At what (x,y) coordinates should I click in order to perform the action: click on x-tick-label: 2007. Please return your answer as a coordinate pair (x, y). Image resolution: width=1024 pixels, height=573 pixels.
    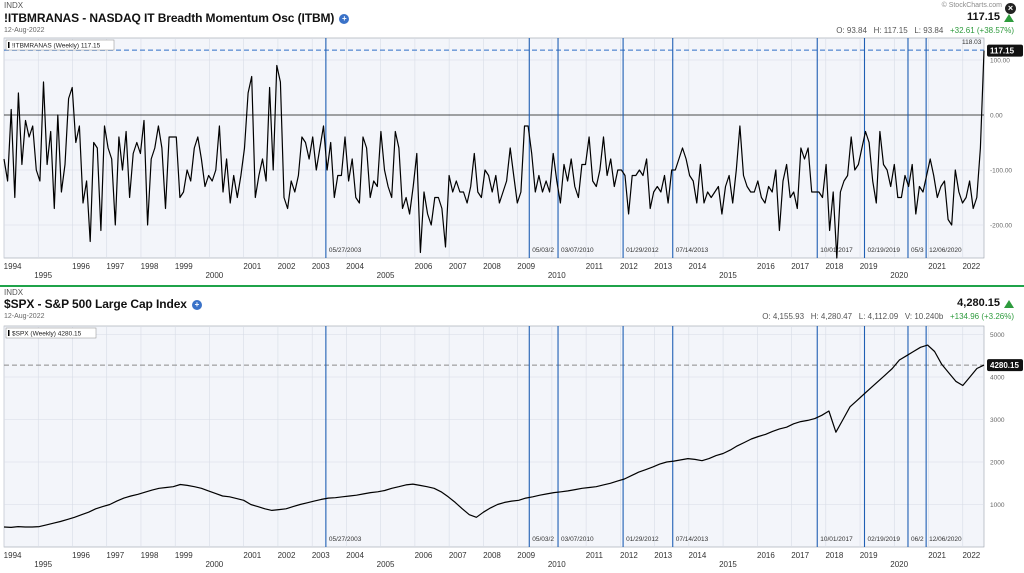
    Looking at the image, I should click on (458, 555).